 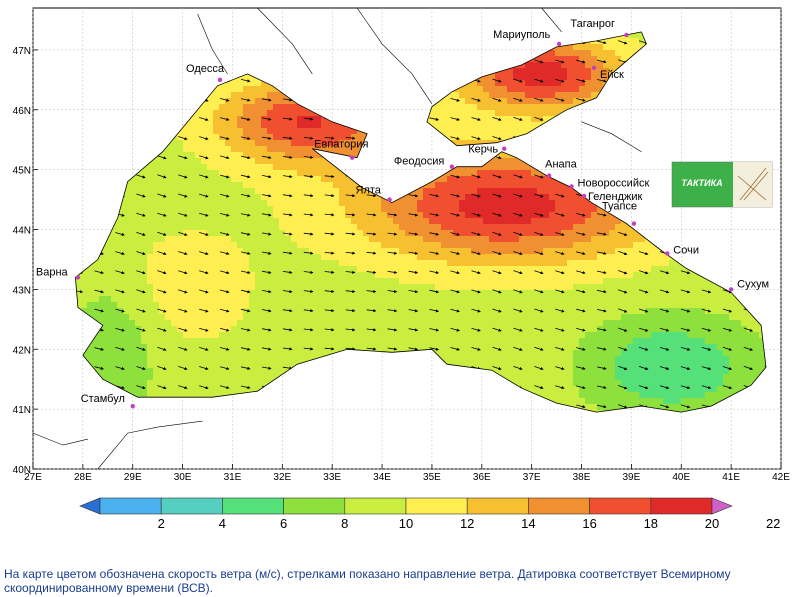 I want to click on colorbar-label: 14, so click(x=528, y=523).